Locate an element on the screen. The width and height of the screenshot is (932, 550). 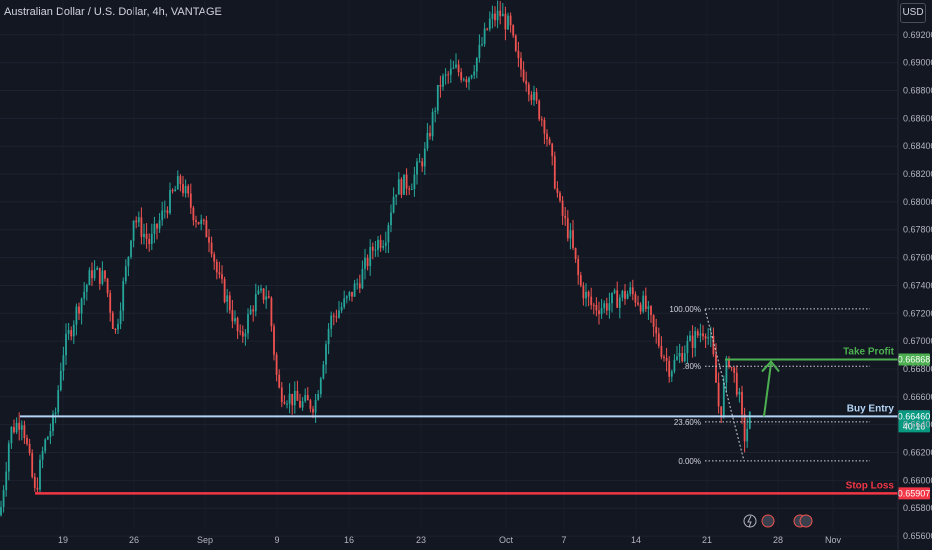
take-profit-price-tag is located at coordinates (914, 359).